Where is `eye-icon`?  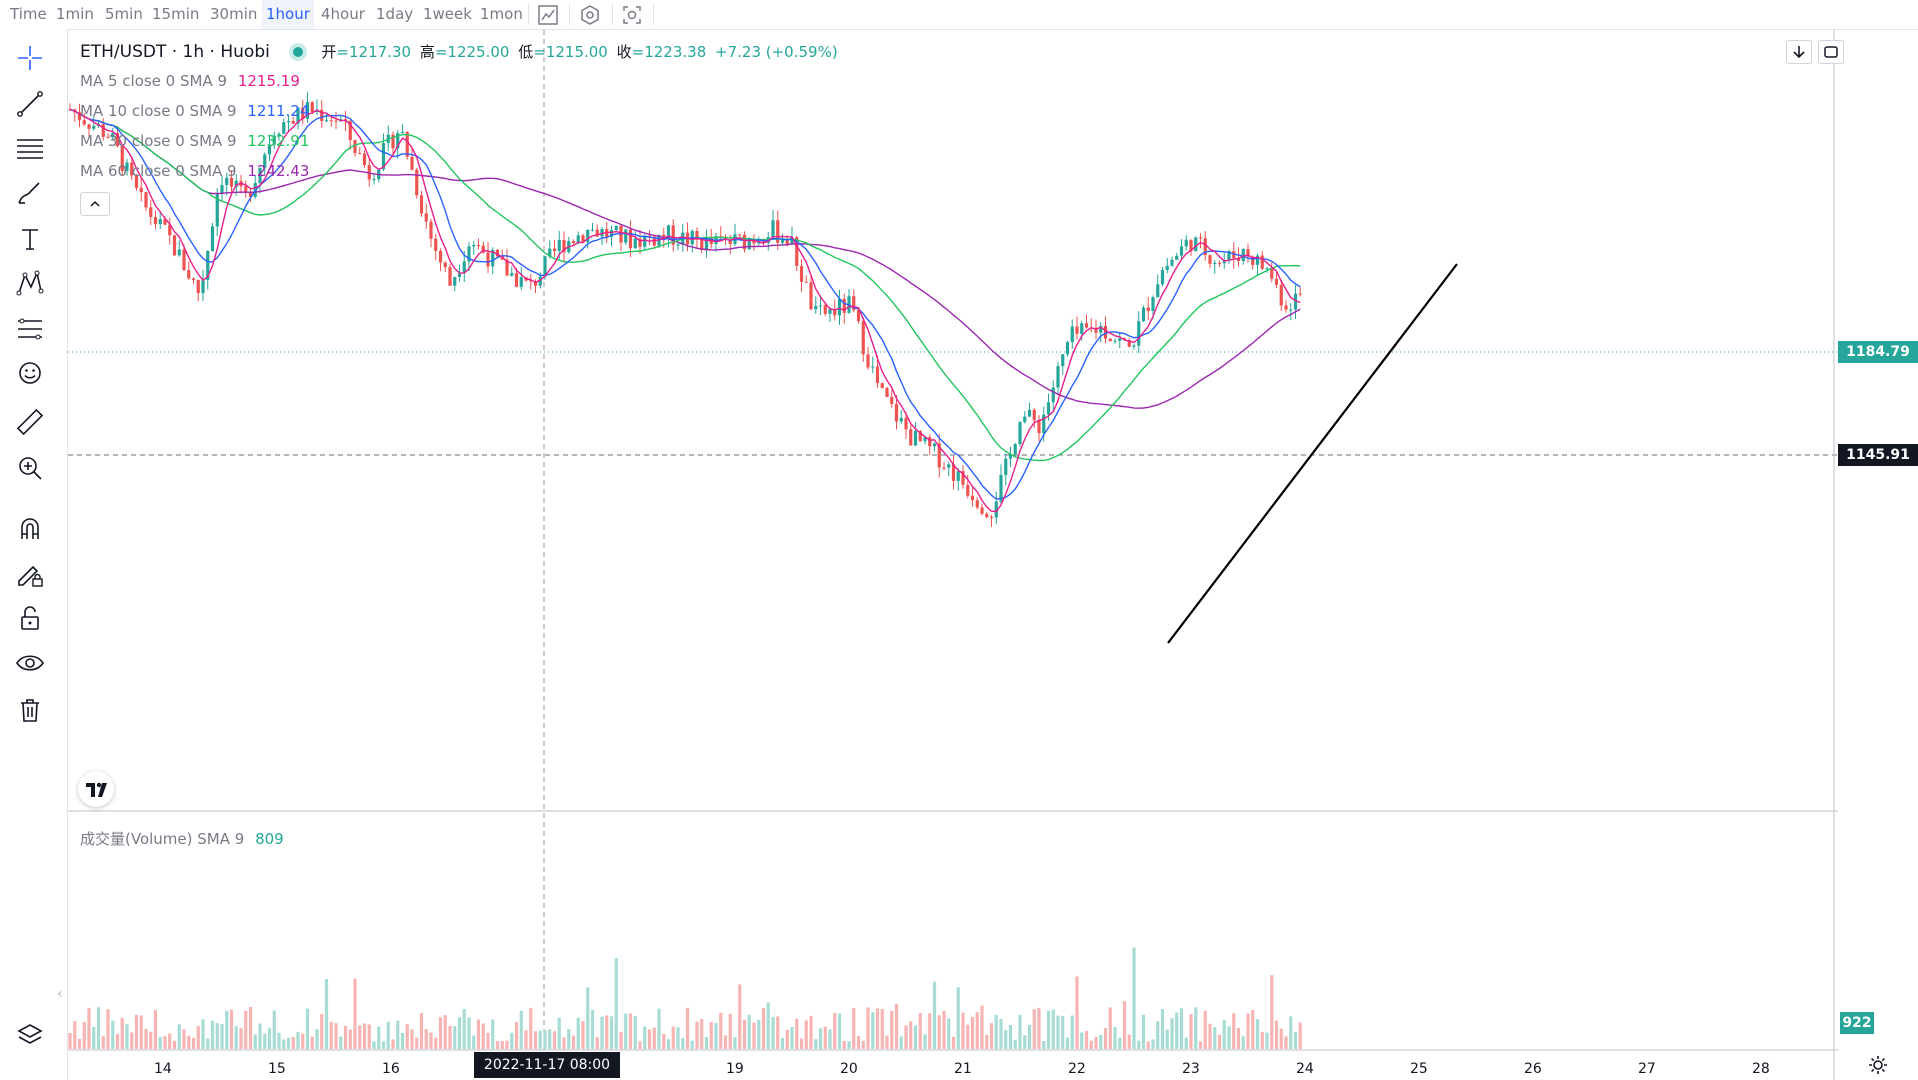 eye-icon is located at coordinates (30, 663).